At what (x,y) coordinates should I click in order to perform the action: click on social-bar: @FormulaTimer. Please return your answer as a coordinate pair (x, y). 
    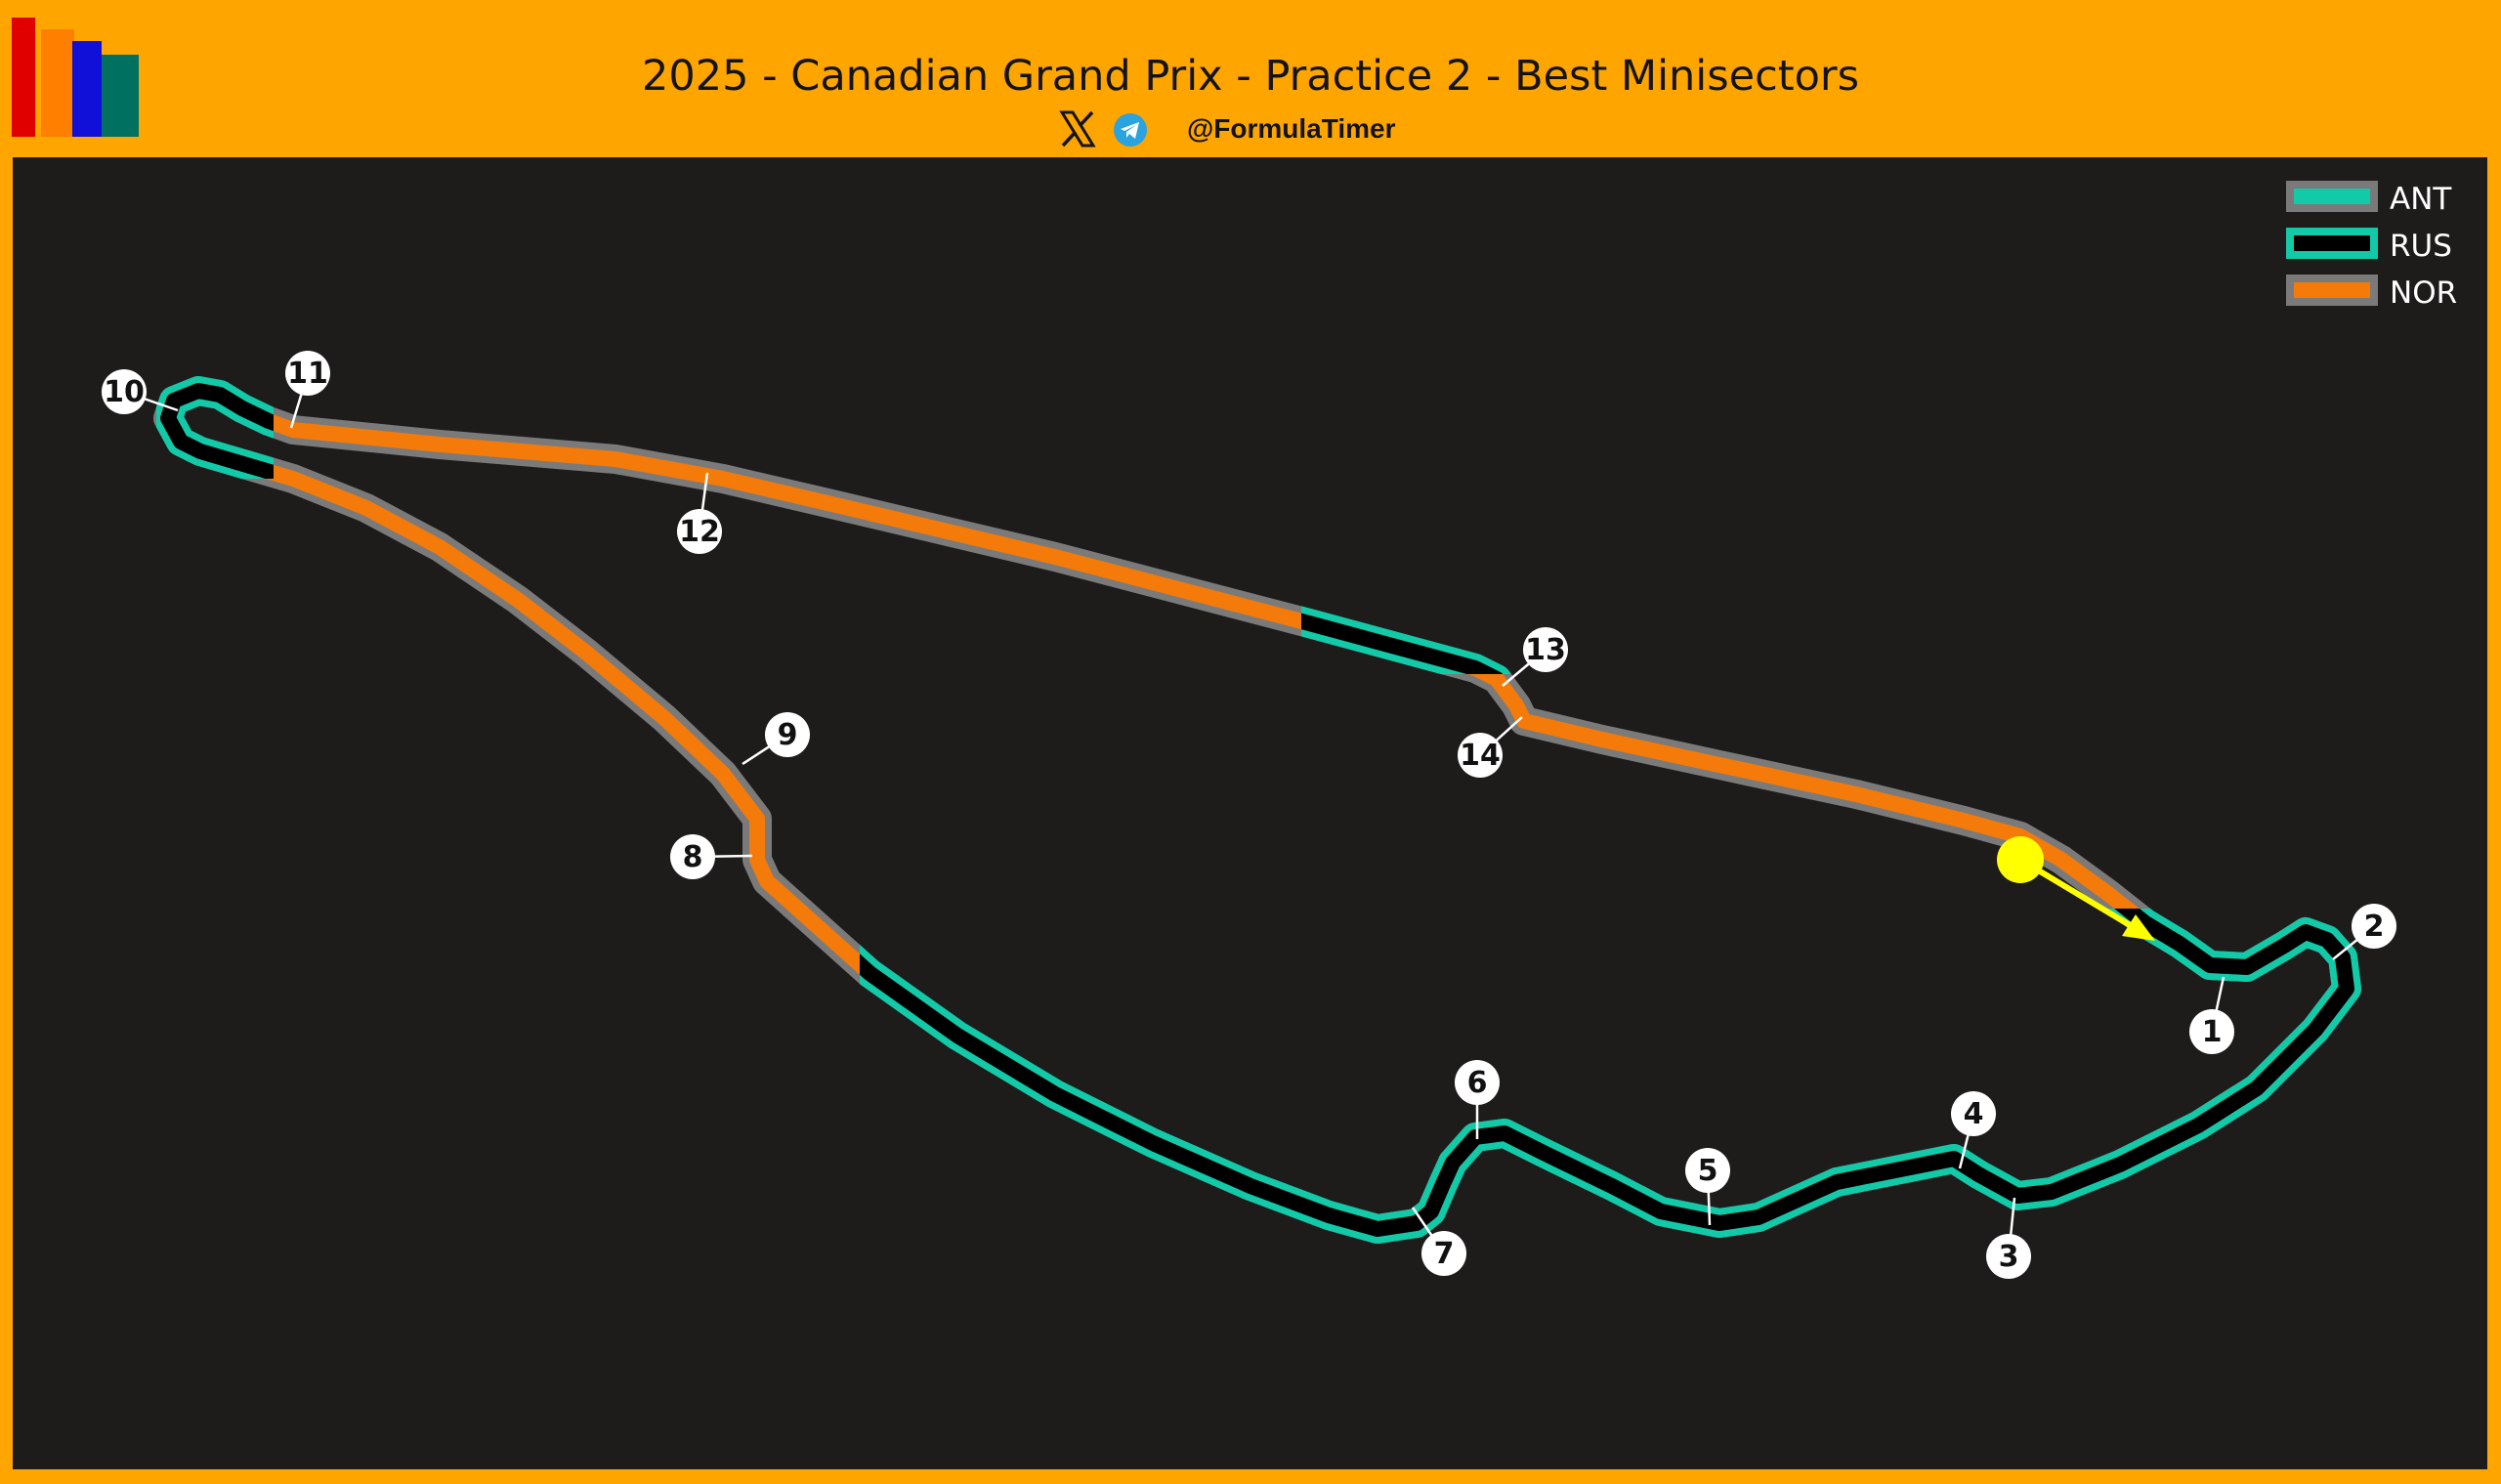
    Looking at the image, I should click on (1255, 129).